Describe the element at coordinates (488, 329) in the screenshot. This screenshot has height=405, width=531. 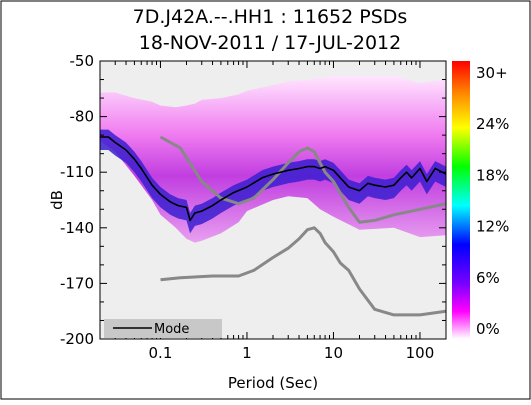
I see `colorbar-label: 0%` at that location.